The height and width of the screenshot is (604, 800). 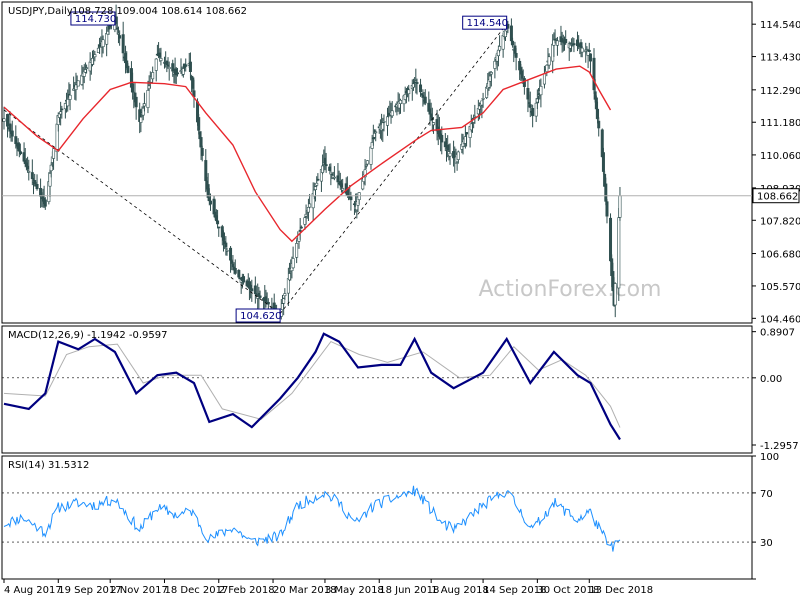 What do you see at coordinates (780, 287) in the screenshot?
I see `price-axis-label: 105.570` at bounding box center [780, 287].